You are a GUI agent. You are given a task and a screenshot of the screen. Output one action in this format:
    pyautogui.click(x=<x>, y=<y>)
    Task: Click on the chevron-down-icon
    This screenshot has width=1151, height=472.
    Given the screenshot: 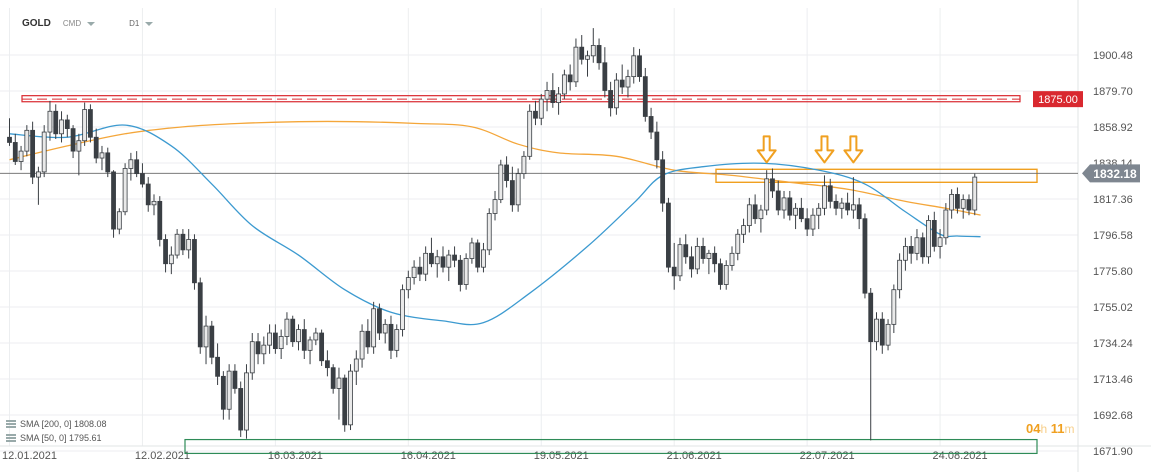 What is the action you would take?
    pyautogui.click(x=91, y=23)
    